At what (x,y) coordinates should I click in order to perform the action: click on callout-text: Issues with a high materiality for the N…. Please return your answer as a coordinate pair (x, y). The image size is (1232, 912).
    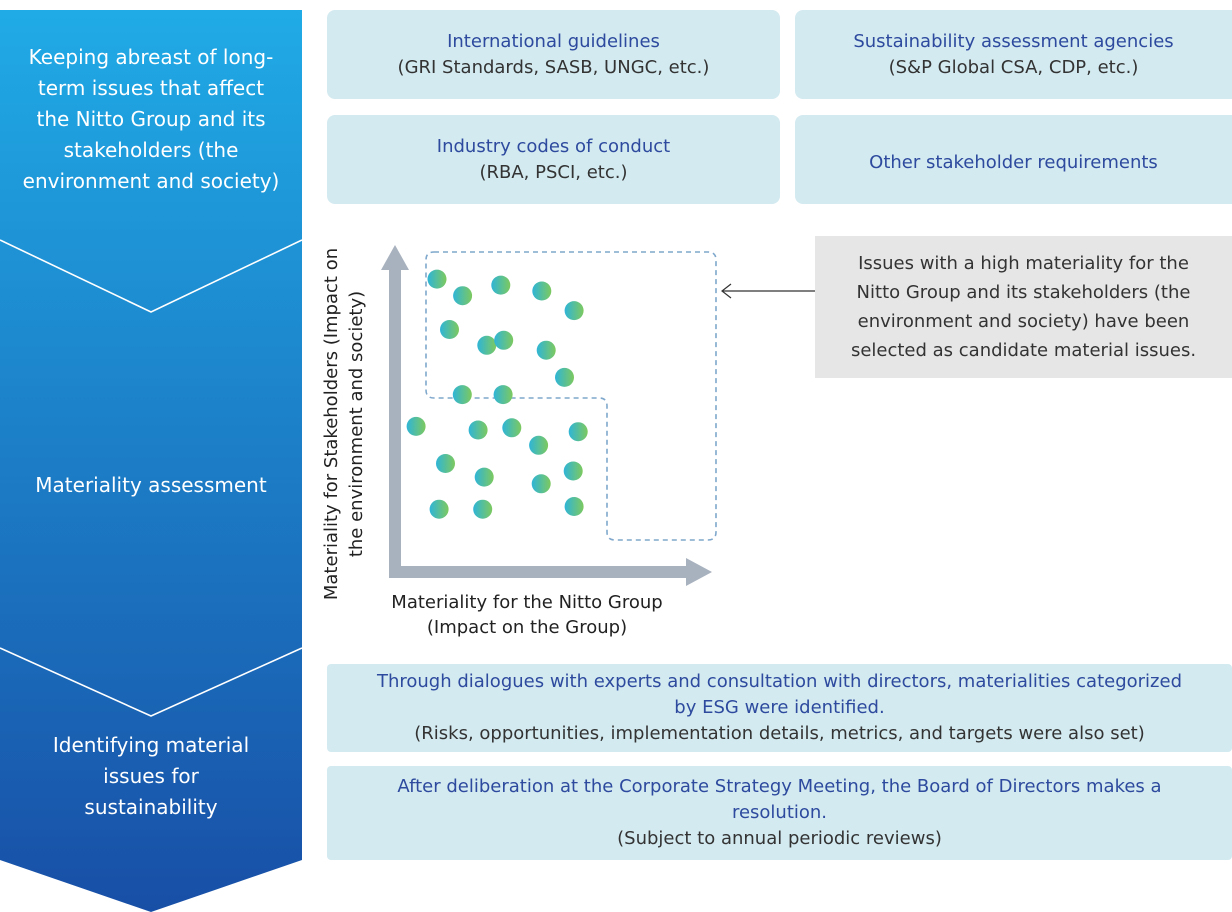
    Looking at the image, I should click on (1023, 307).